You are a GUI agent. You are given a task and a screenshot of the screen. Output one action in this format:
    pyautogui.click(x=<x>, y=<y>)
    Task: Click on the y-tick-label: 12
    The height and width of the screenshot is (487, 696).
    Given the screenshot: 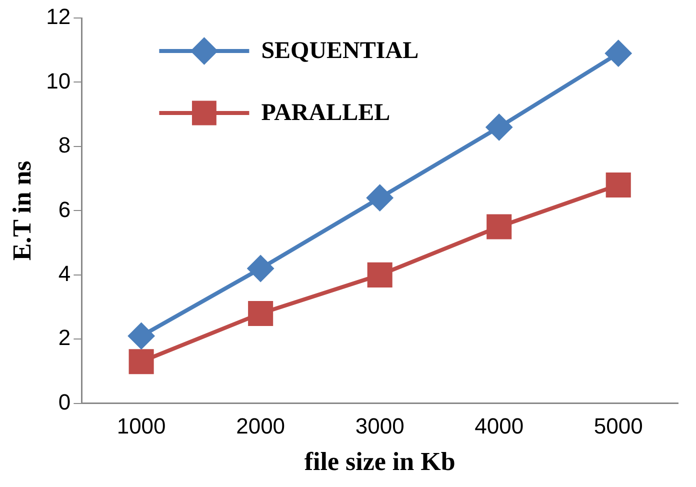 What is the action you would take?
    pyautogui.click(x=58, y=17)
    